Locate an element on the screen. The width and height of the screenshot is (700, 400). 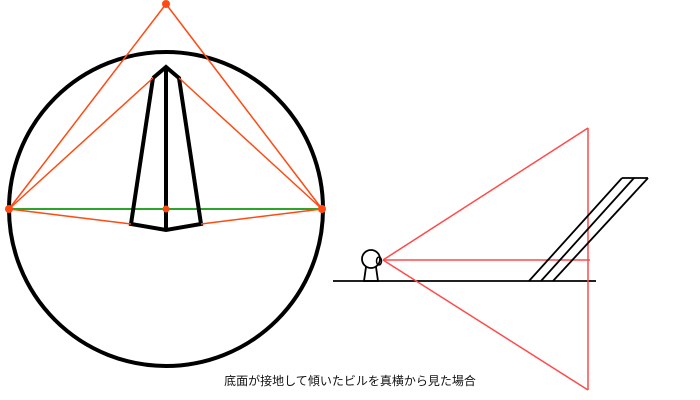
vanishing-point-left is located at coordinates (9, 209).